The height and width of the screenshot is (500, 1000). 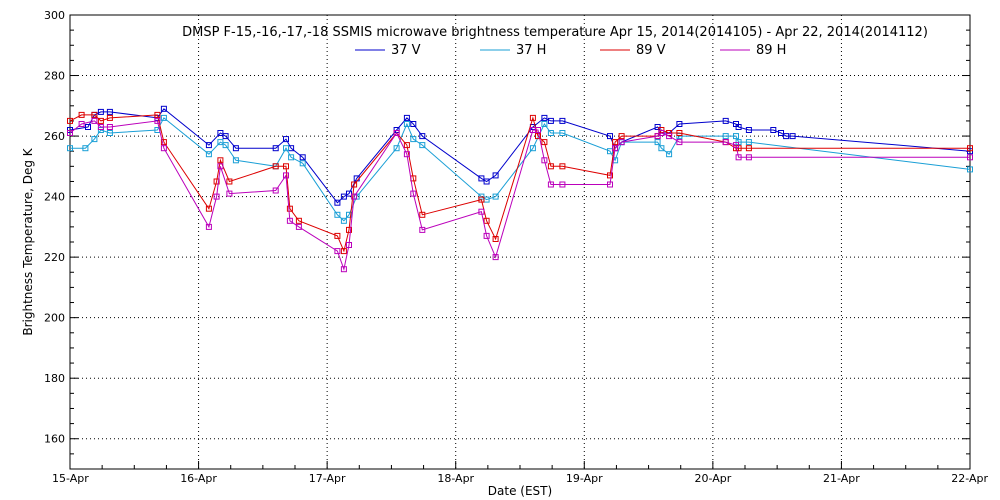 What do you see at coordinates (584, 478) in the screenshot?
I see `x-tick-label: 19-Apr` at bounding box center [584, 478].